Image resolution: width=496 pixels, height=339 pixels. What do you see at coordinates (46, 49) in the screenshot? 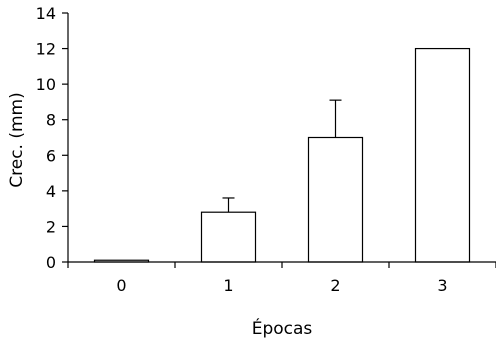
I see `y-tick-label-12: 12` at bounding box center [46, 49].